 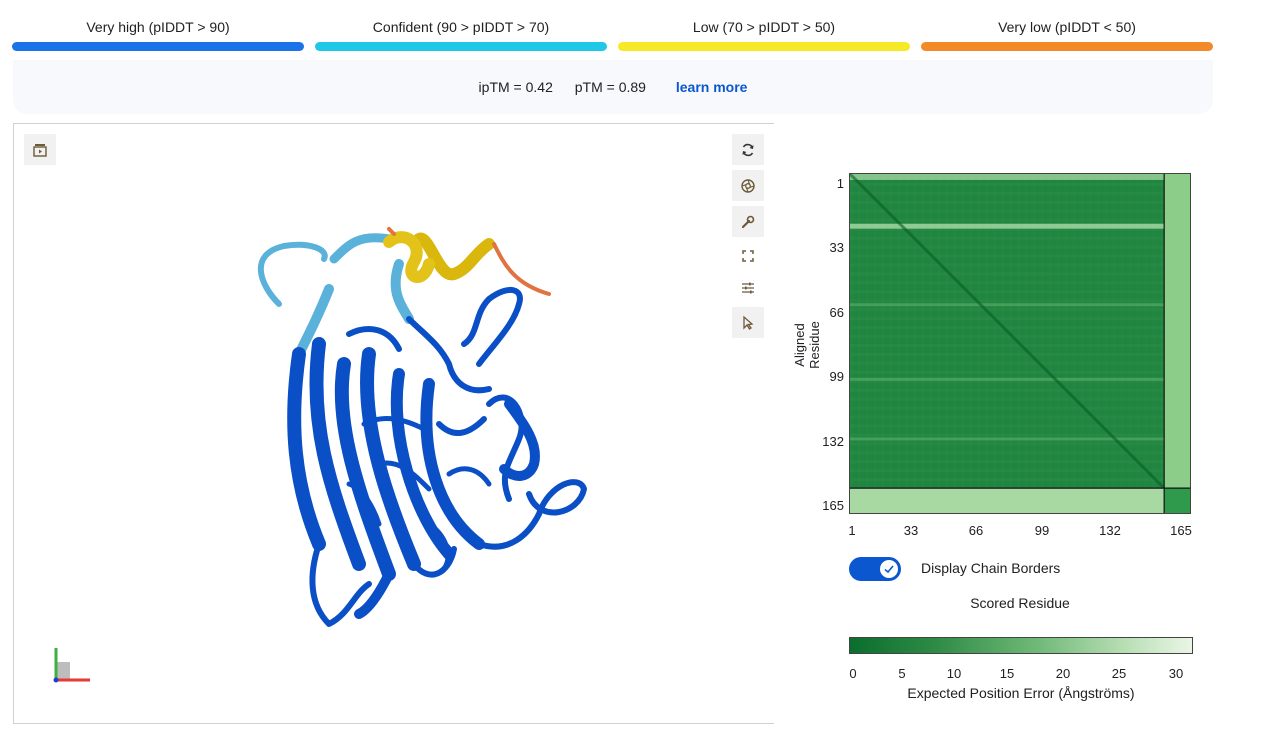 What do you see at coordinates (1067, 46) in the screenshot?
I see `legend-bar-very-low` at bounding box center [1067, 46].